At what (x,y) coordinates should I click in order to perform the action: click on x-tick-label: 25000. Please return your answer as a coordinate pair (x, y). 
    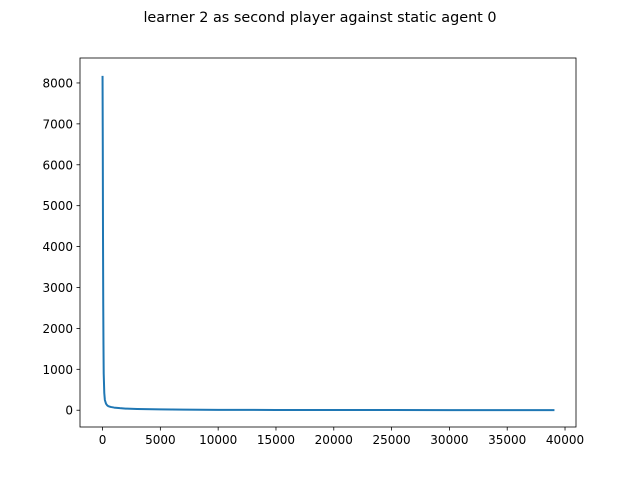
    Looking at the image, I should click on (391, 440).